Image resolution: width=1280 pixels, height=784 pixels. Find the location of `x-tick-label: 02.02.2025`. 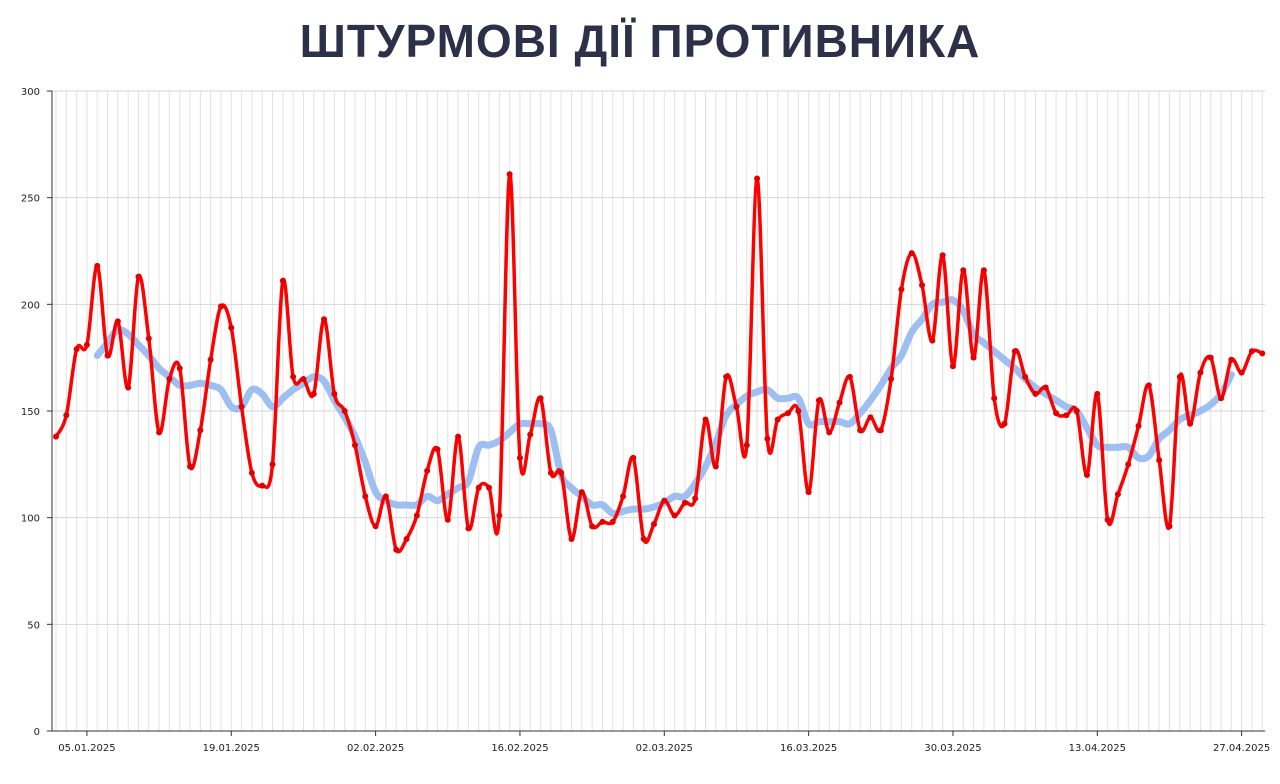

x-tick-label: 02.02.2025 is located at coordinates (375, 748).